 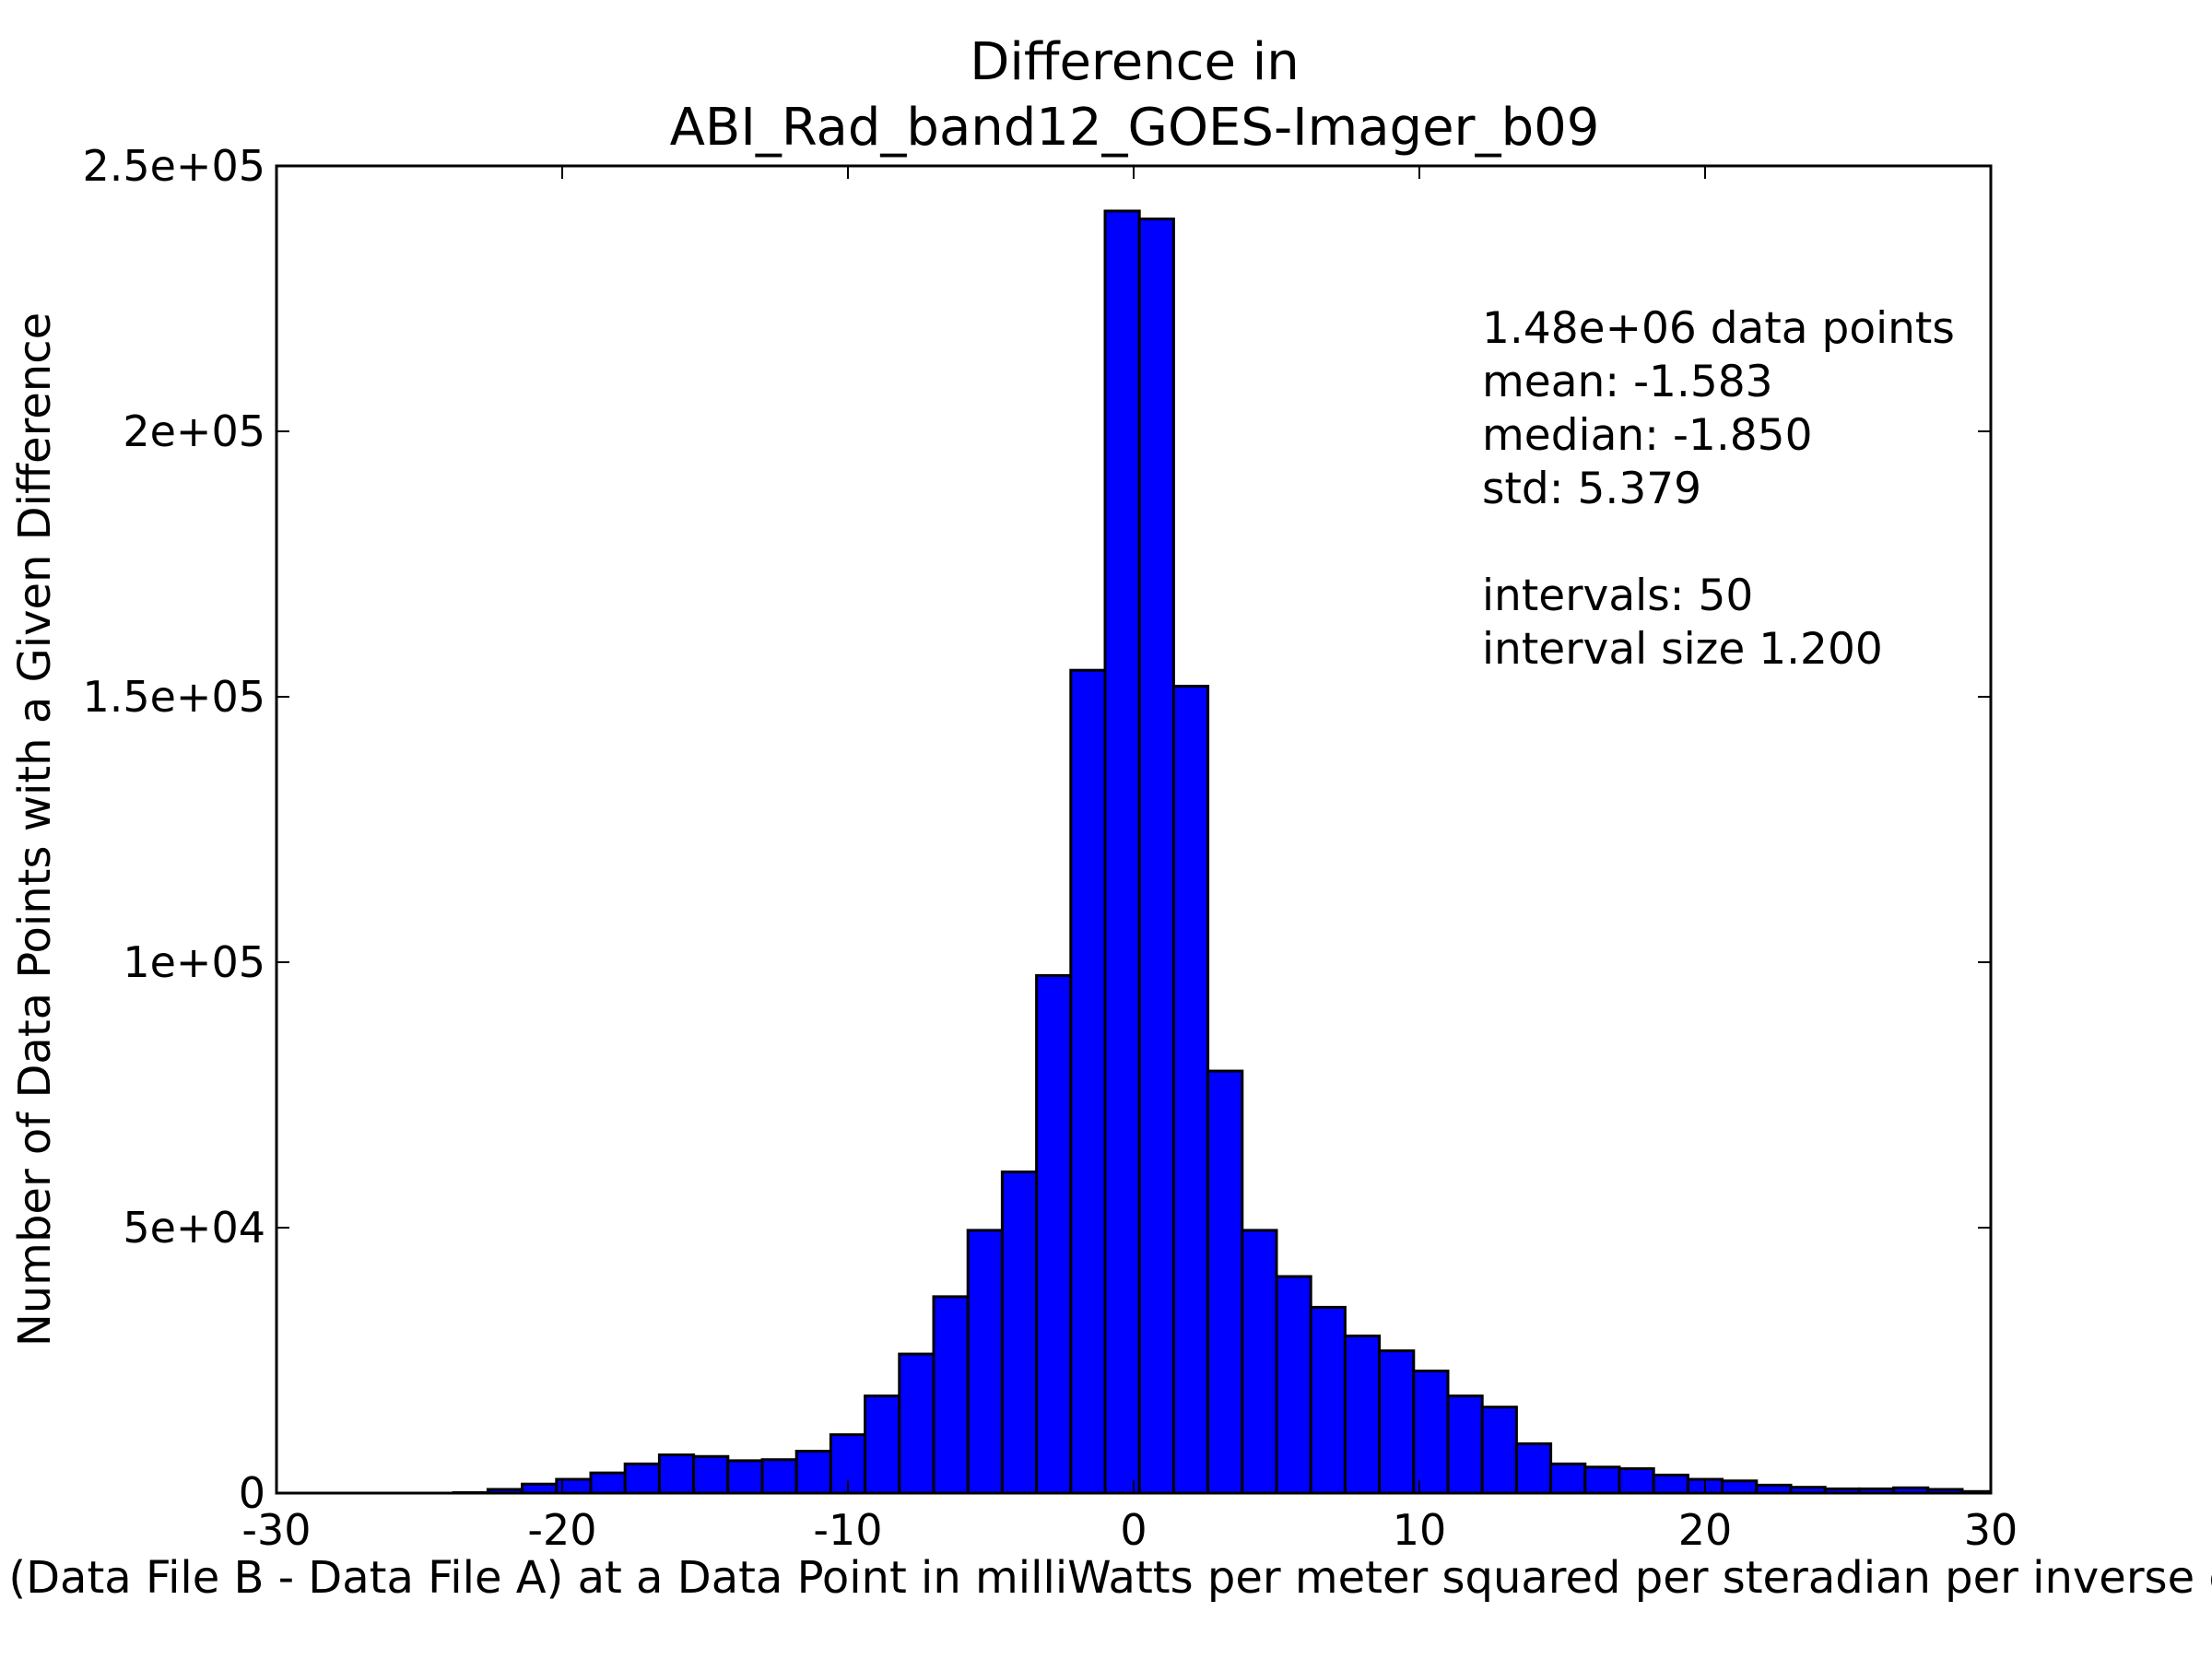 What do you see at coordinates (1133, 1530) in the screenshot?
I see `x-tick-label: 0` at bounding box center [1133, 1530].